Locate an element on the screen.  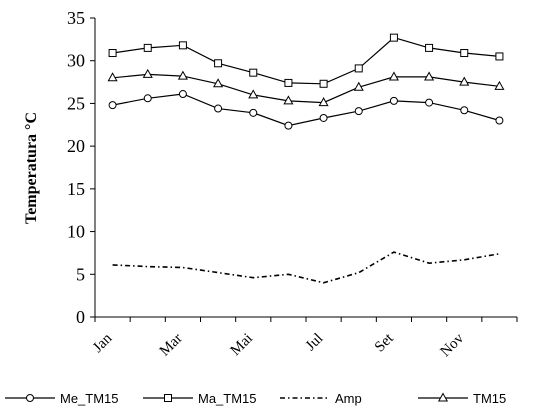
legend-label: Amp is located at coordinates (348, 398).